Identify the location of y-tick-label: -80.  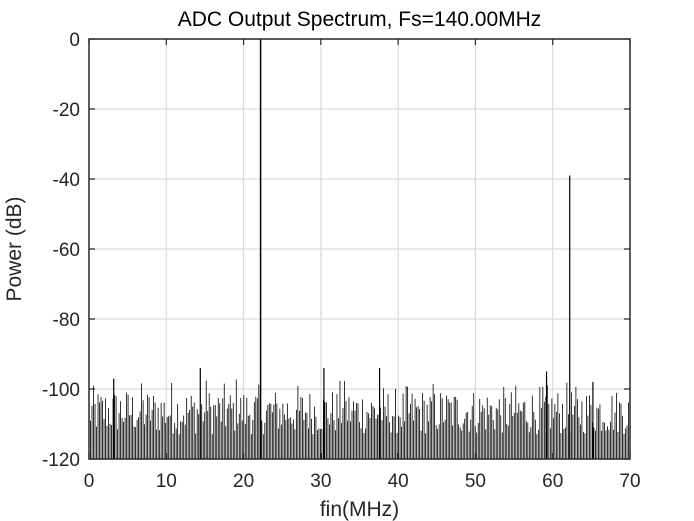
(66, 320).